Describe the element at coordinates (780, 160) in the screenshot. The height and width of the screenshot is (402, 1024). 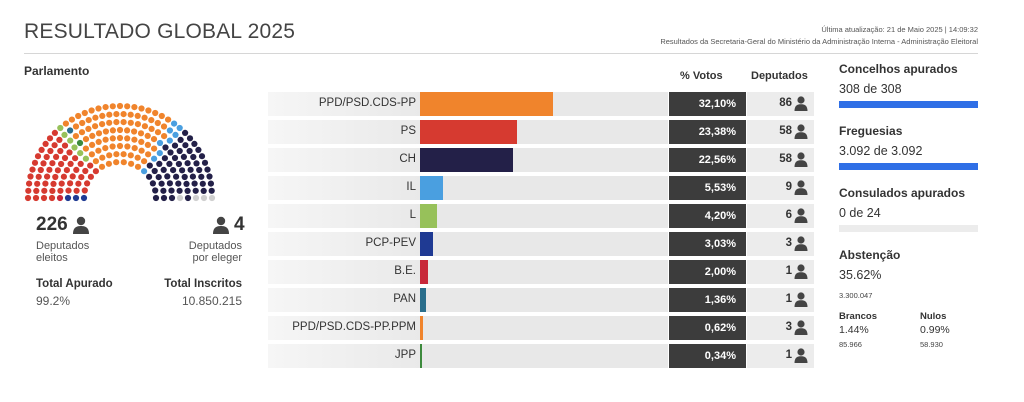
I see `seats-cell: 58` at that location.